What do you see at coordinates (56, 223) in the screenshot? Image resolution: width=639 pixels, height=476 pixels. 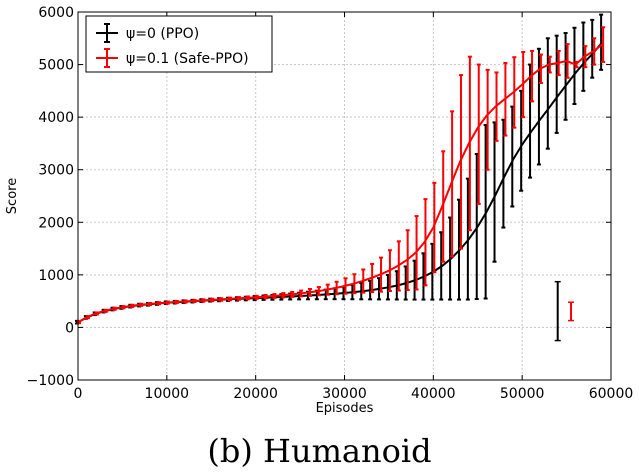 I see `y-tick-label: 2000` at bounding box center [56, 223].